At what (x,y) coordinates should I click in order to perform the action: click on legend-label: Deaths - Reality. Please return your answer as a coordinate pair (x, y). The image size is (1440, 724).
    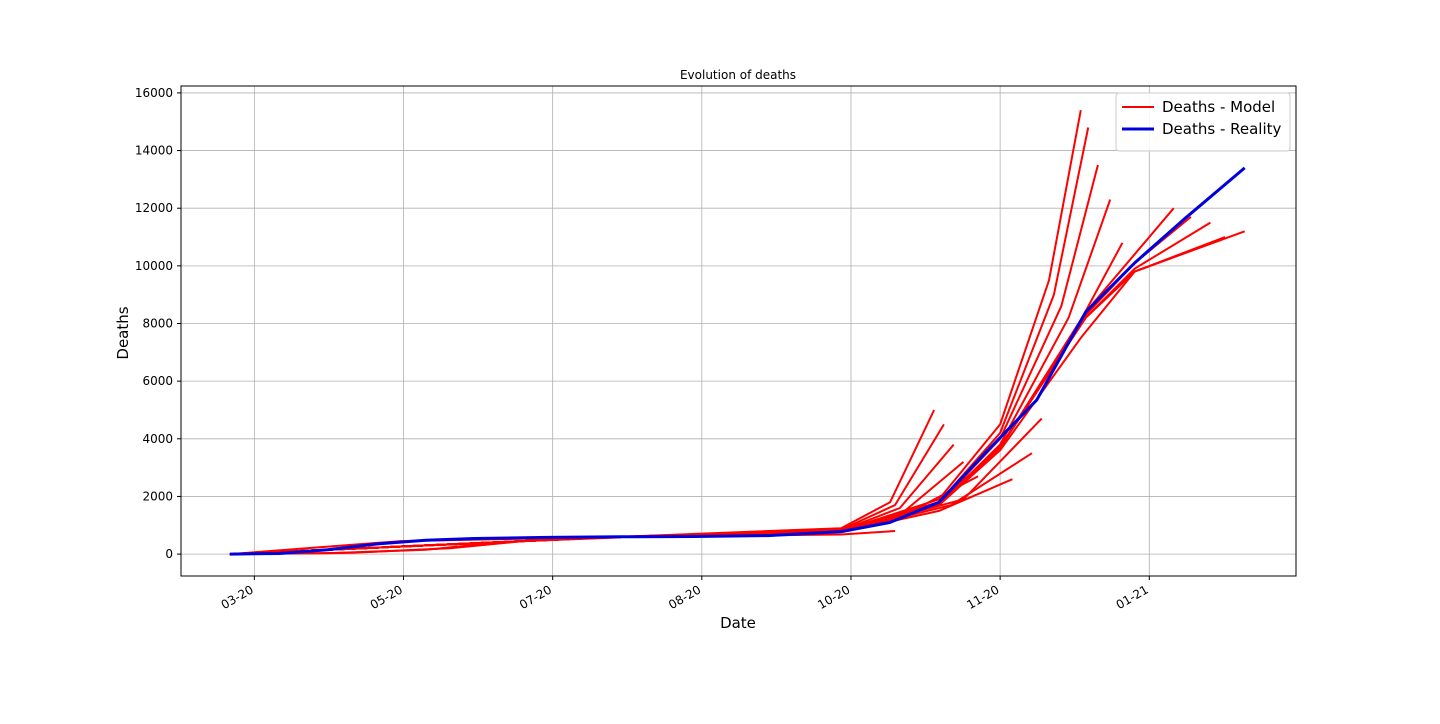
    Looking at the image, I should click on (1222, 129).